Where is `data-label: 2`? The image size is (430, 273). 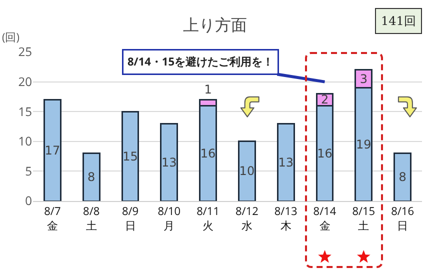
data-label: 2 is located at coordinates (324, 99).